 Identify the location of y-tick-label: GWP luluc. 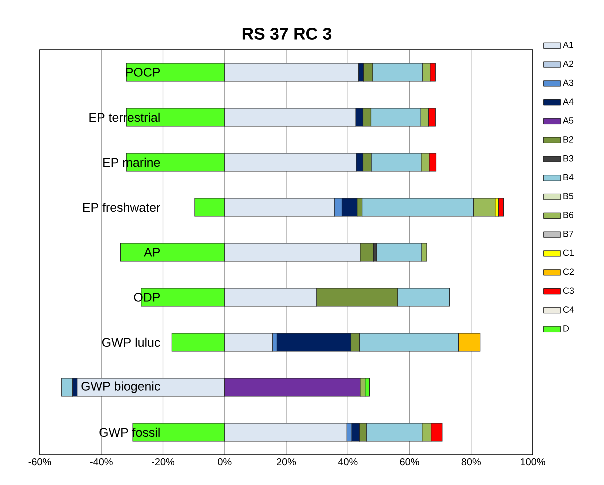
(131, 343).